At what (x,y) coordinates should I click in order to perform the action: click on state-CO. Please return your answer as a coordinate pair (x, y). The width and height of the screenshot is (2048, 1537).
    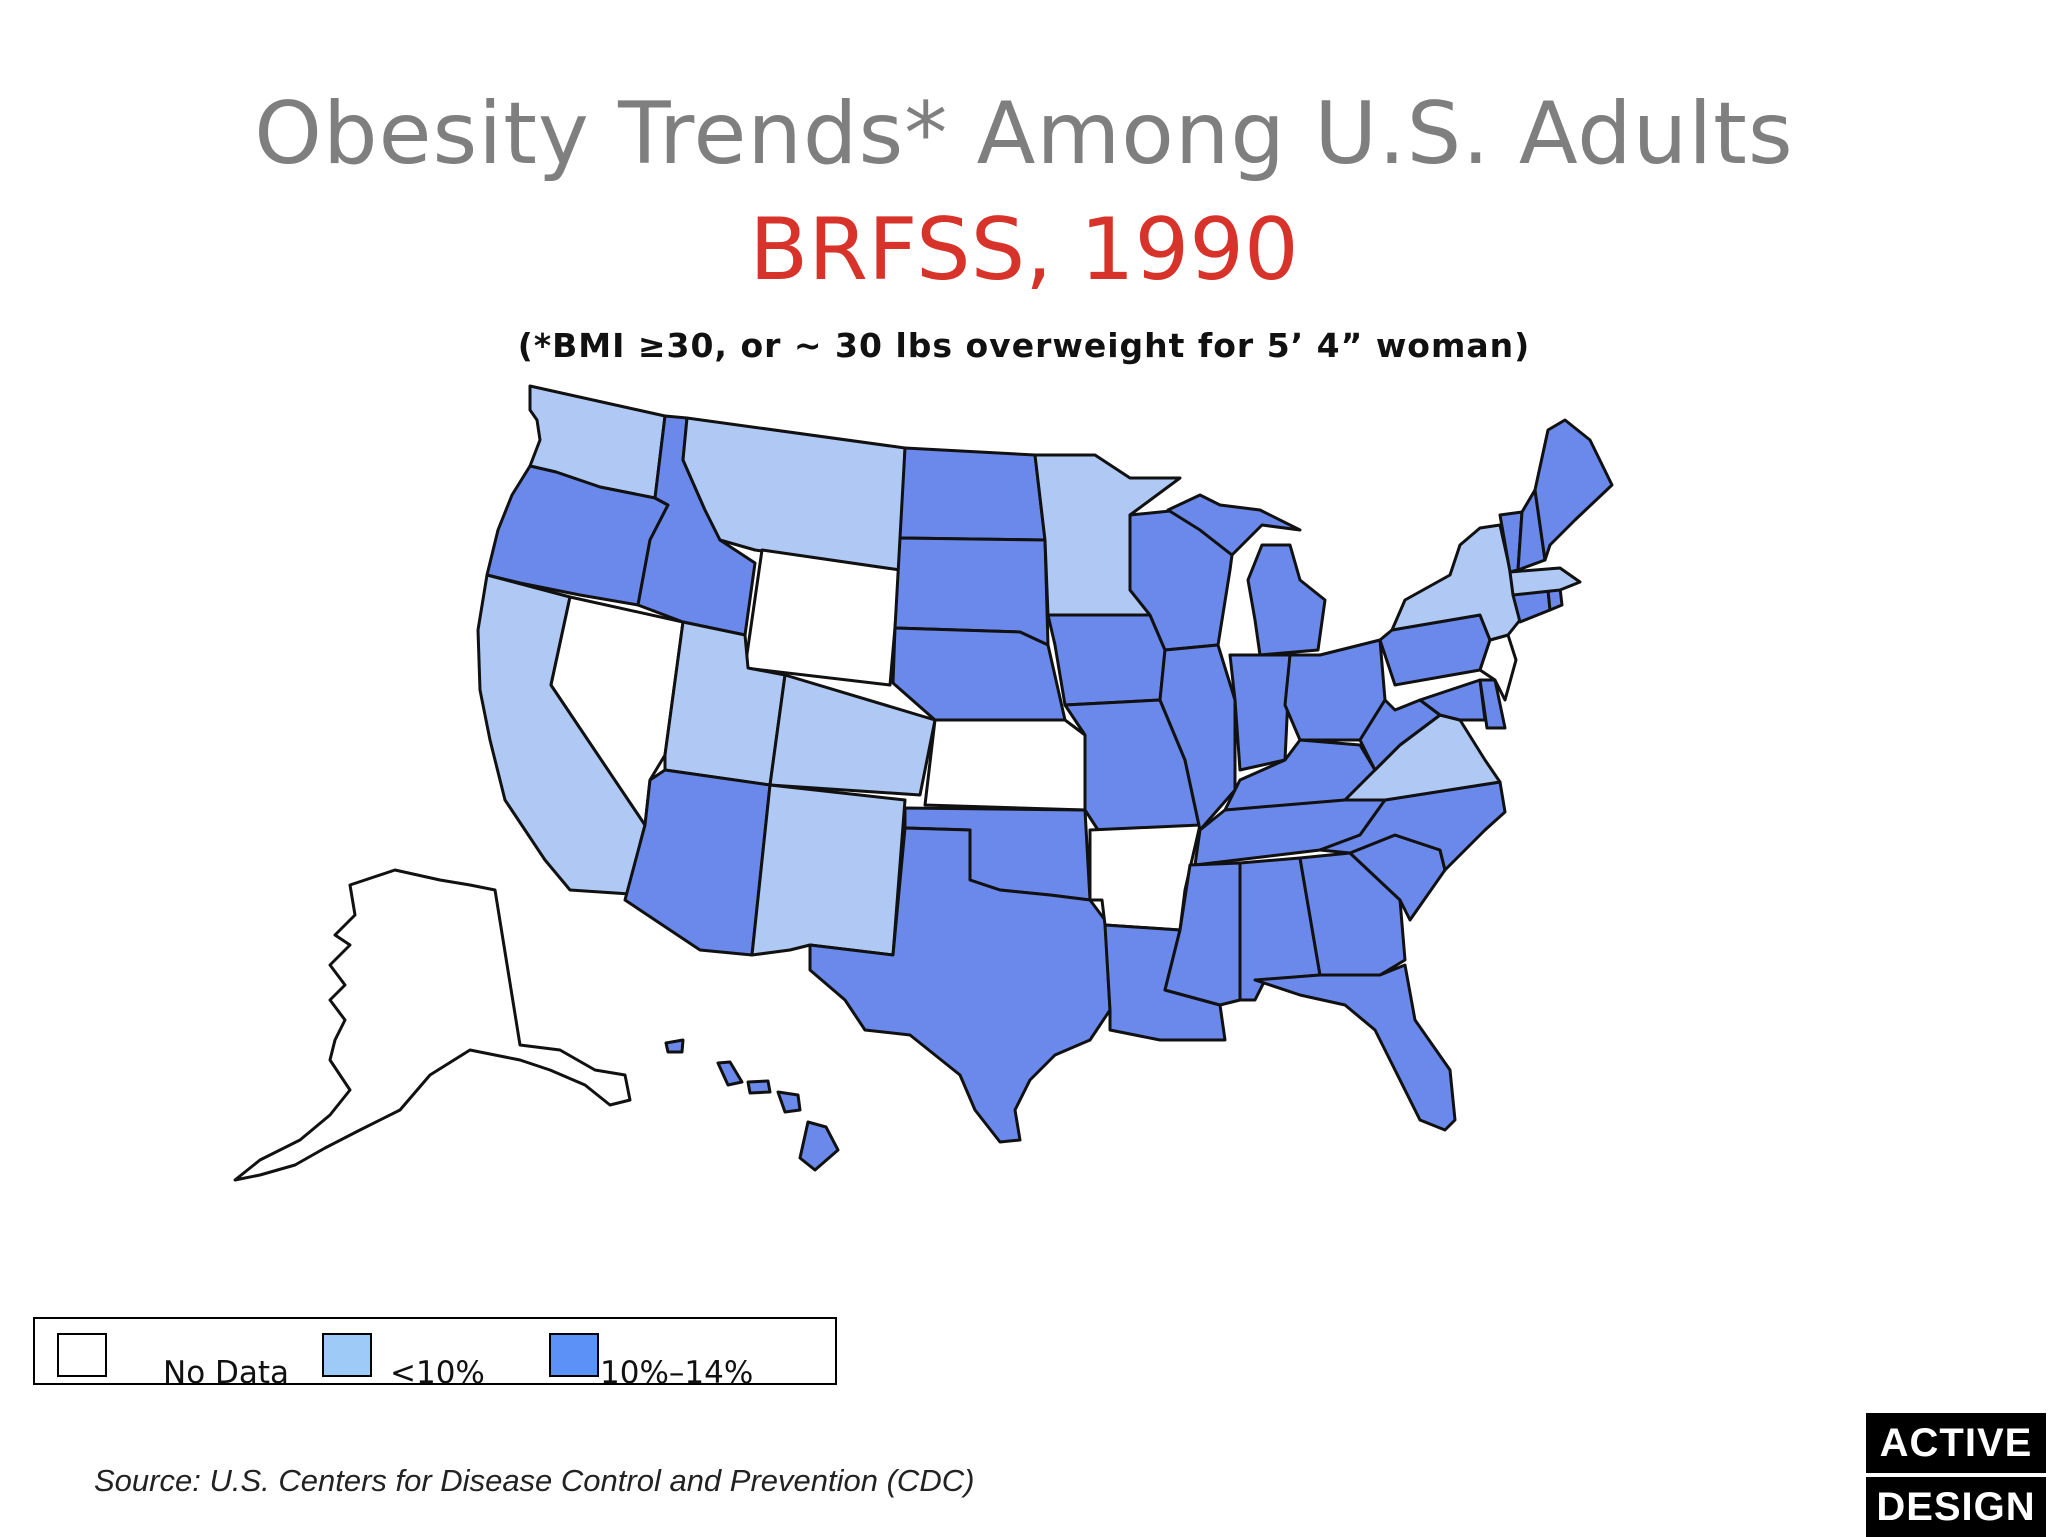
    Looking at the image, I should click on (852, 735).